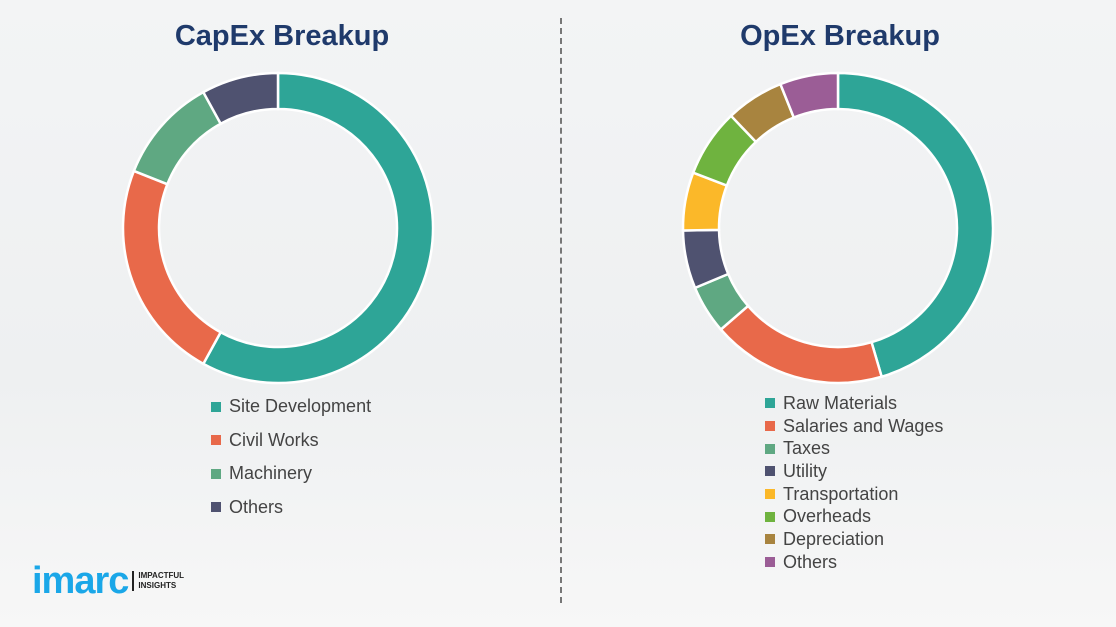 The width and height of the screenshot is (1116, 627). Describe the element at coordinates (274, 439) in the screenshot. I see `legend-label: Civil Works` at that location.